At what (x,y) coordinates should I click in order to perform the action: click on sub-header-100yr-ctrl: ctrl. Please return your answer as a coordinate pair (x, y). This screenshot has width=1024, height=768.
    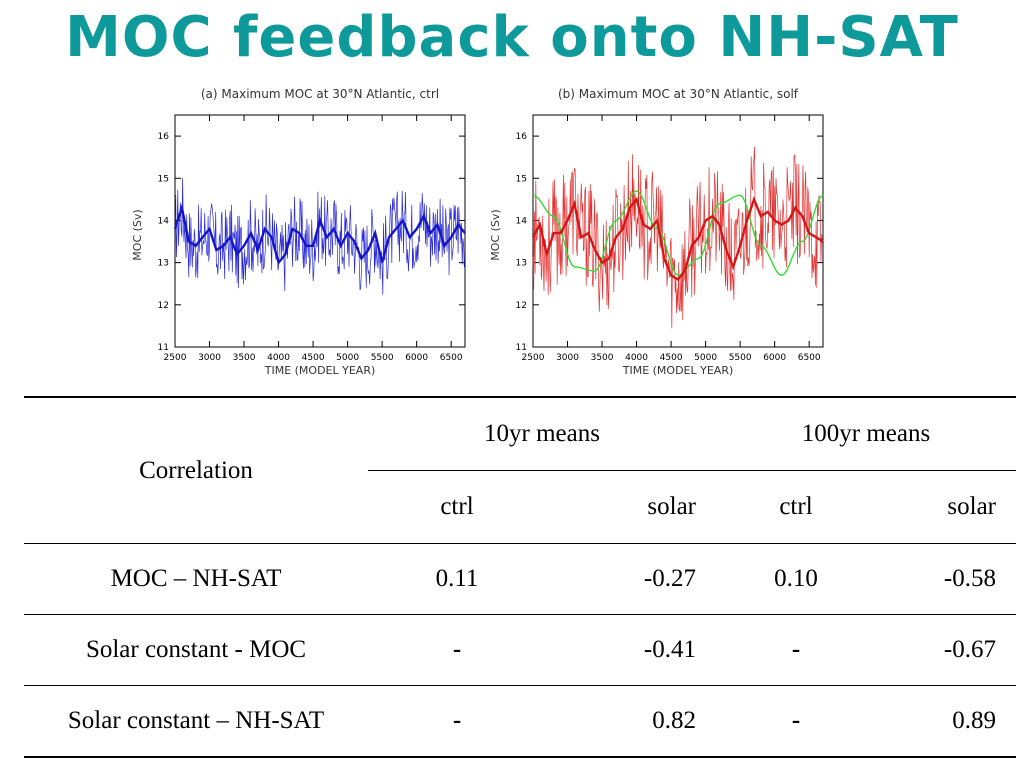
    Looking at the image, I should click on (796, 507).